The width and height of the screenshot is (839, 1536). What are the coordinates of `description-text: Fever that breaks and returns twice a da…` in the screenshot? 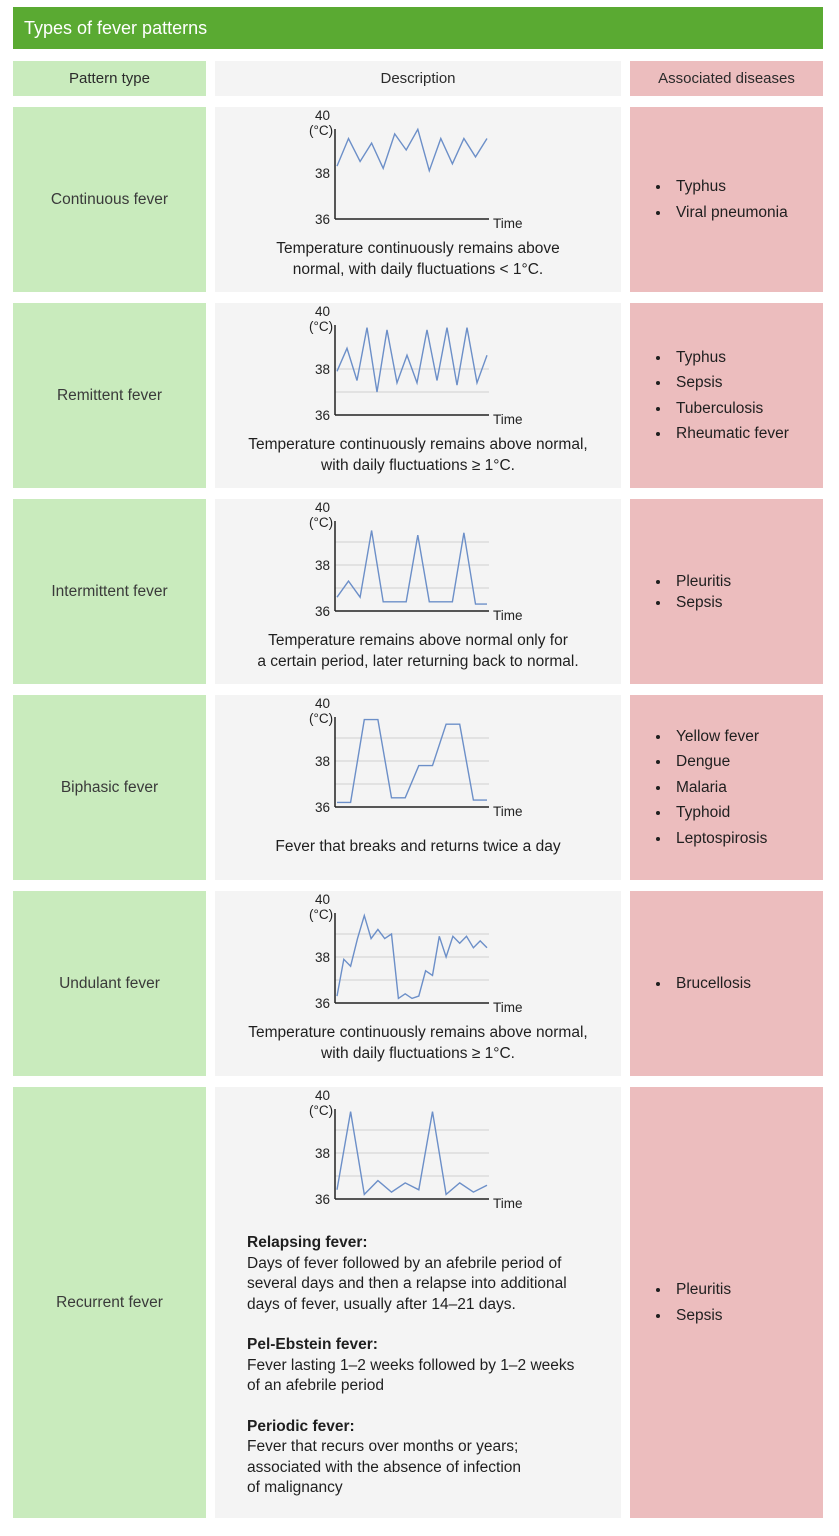 It's located at (418, 846).